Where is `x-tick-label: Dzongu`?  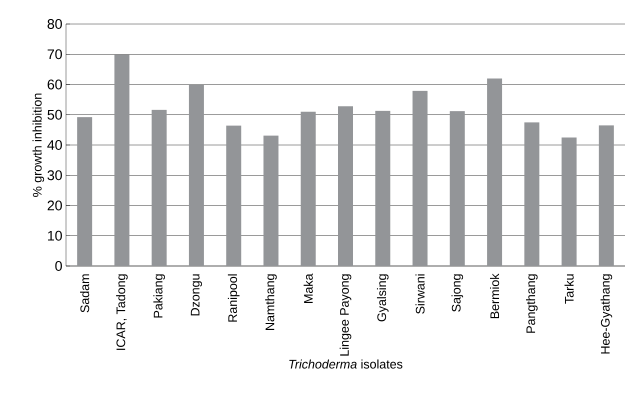
x-tick-label: Dzongu is located at coordinates (196, 295).